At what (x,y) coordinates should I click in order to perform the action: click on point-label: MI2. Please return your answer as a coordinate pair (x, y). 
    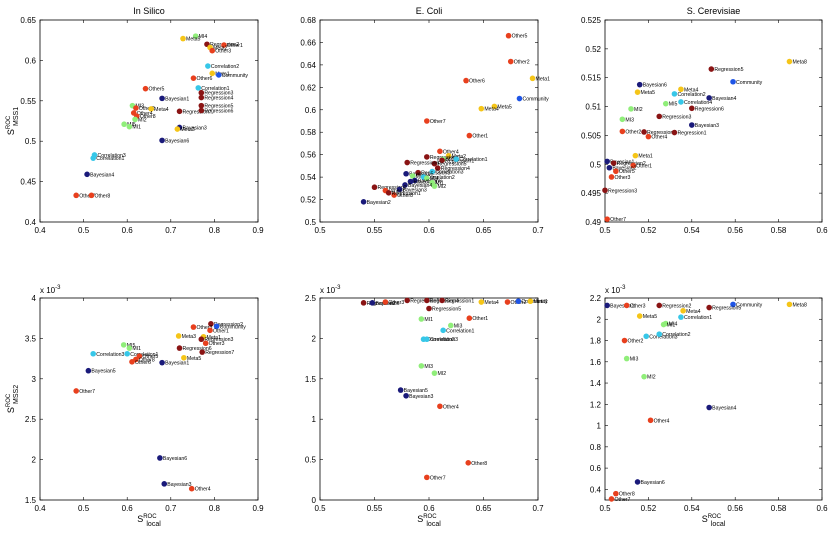
    Looking at the image, I should click on (638, 110).